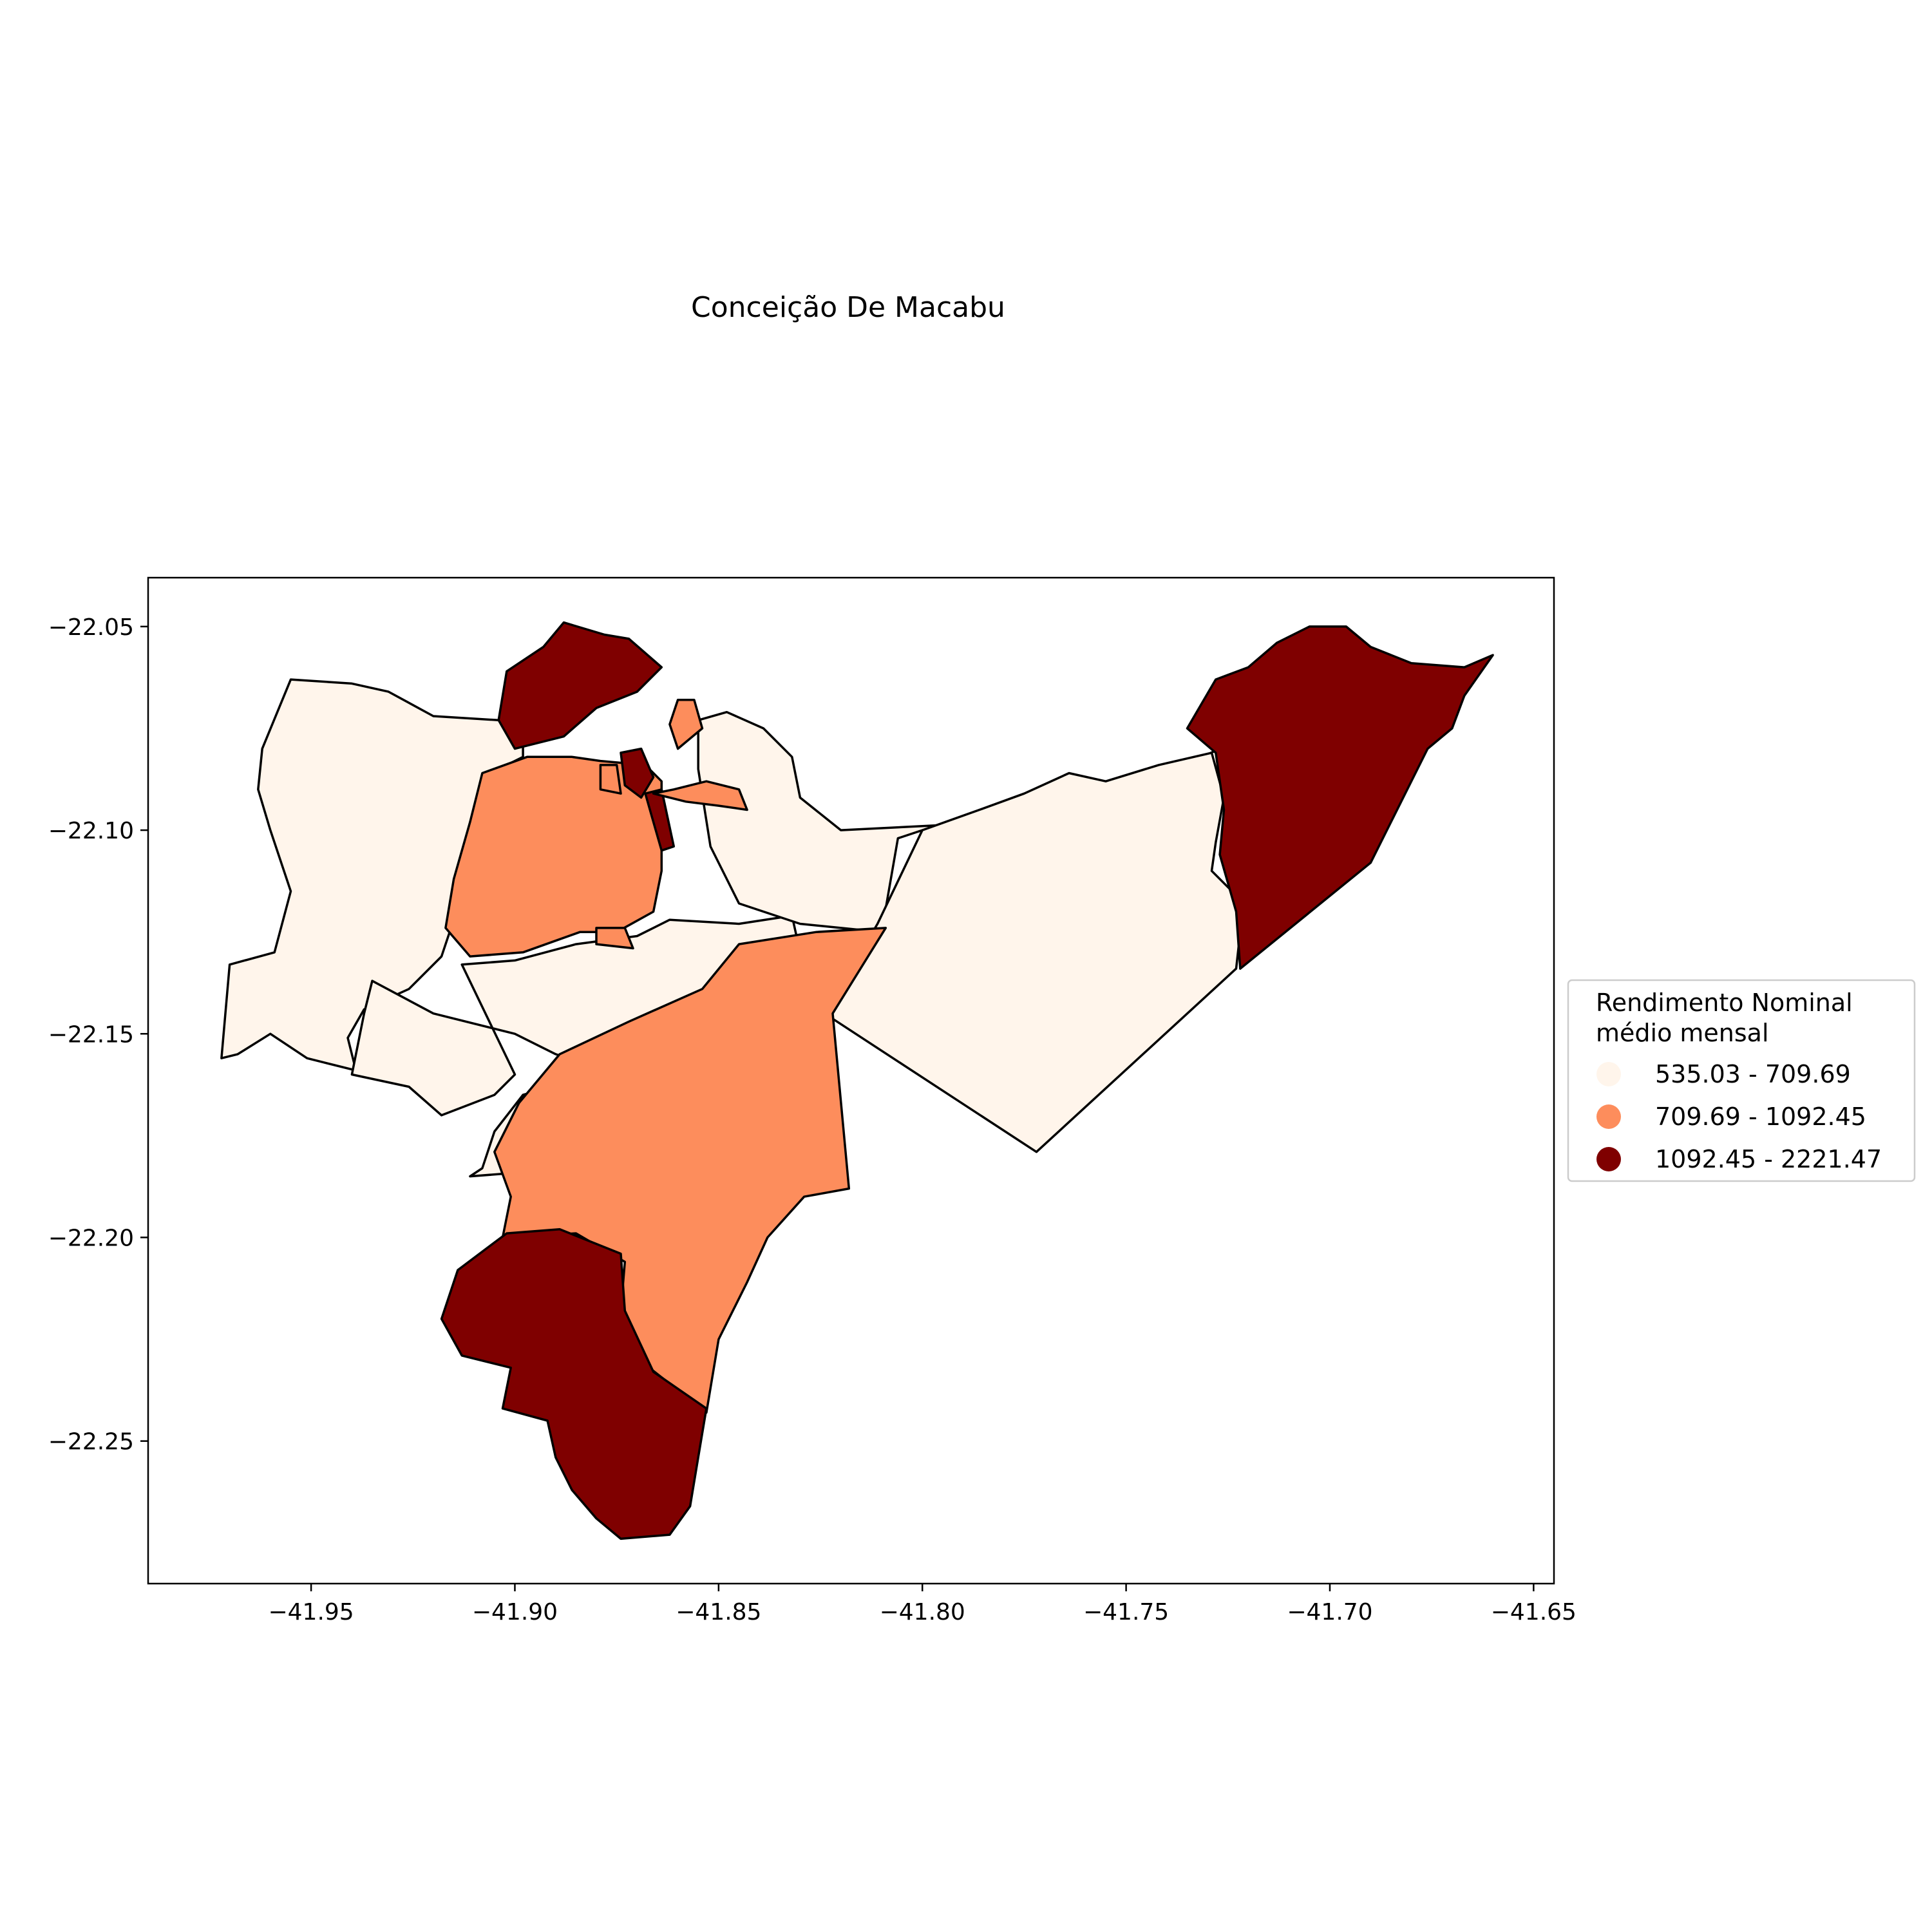 This screenshot has width=1932, height=1932. I want to click on y-tick-label: −22.05, so click(91, 627).